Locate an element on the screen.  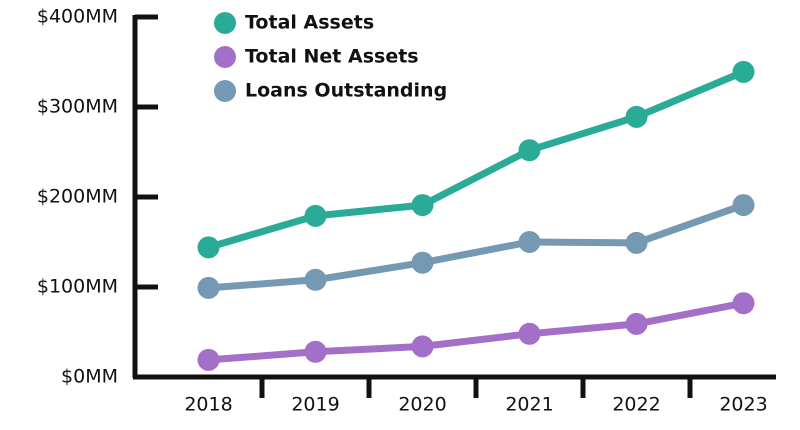
legend-label: Loans Outstanding is located at coordinates (346, 91).